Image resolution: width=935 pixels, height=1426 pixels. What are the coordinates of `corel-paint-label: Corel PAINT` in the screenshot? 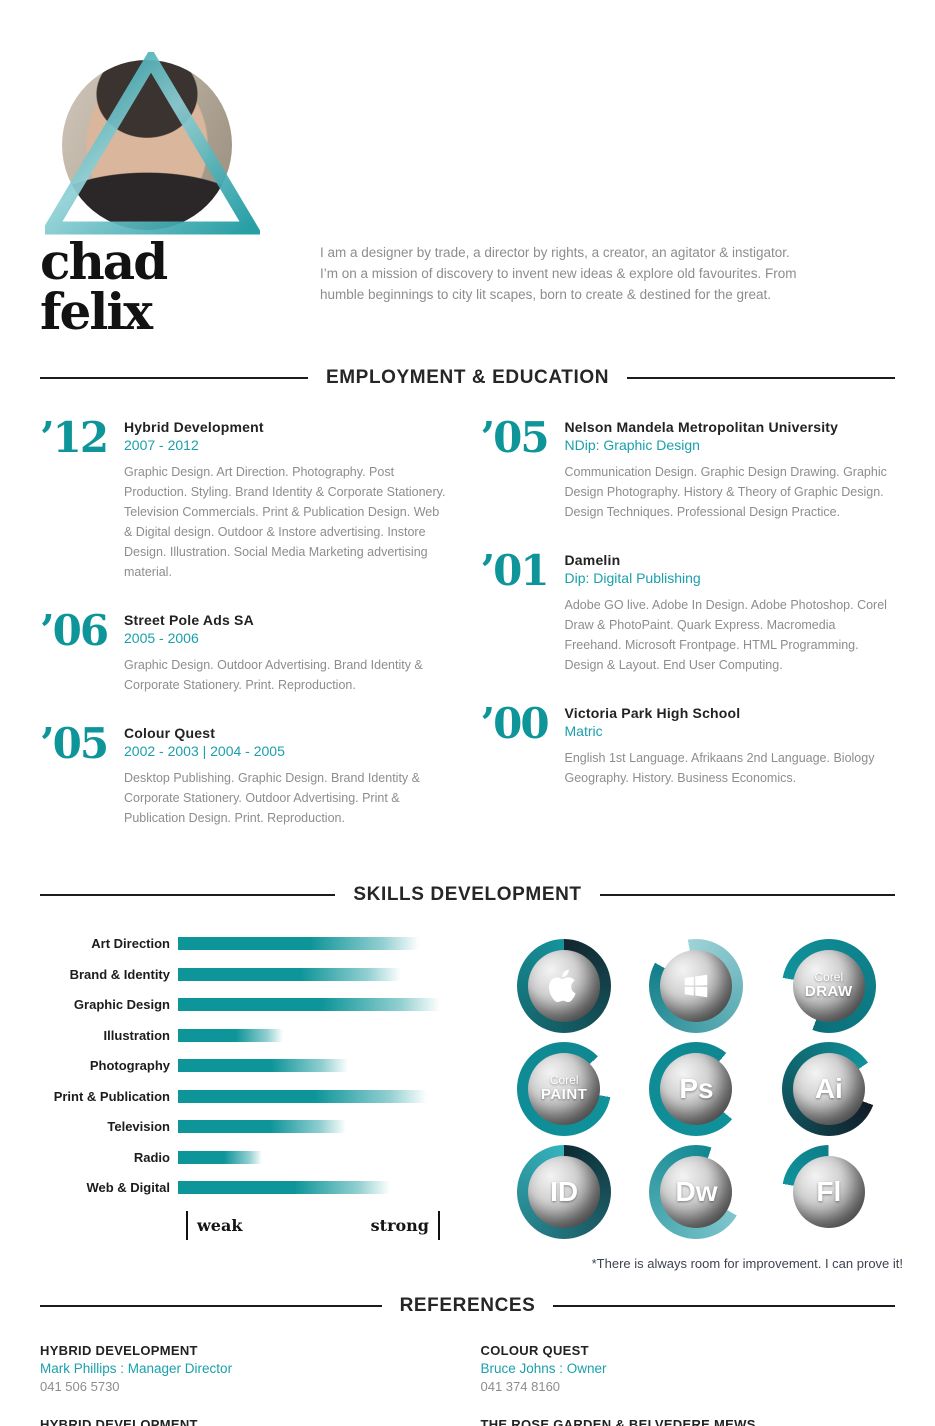 It's located at (564, 1088).